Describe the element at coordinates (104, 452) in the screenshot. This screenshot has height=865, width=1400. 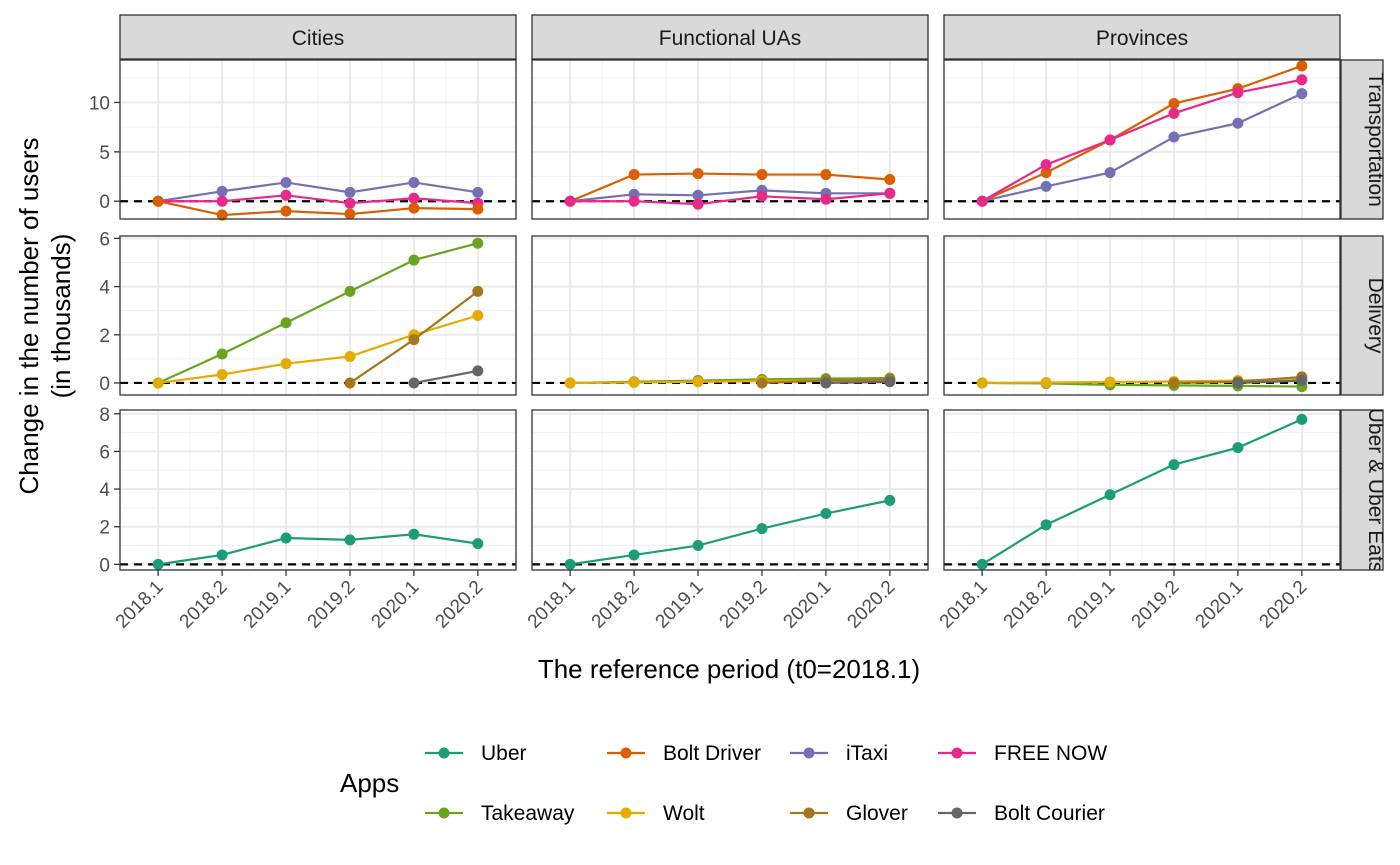
I see `y-axis-tick-label: 6` at that location.